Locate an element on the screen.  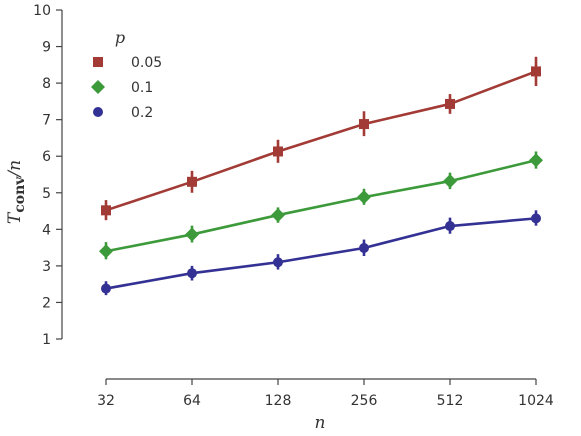
x-tick-label: 512 is located at coordinates (450, 401).